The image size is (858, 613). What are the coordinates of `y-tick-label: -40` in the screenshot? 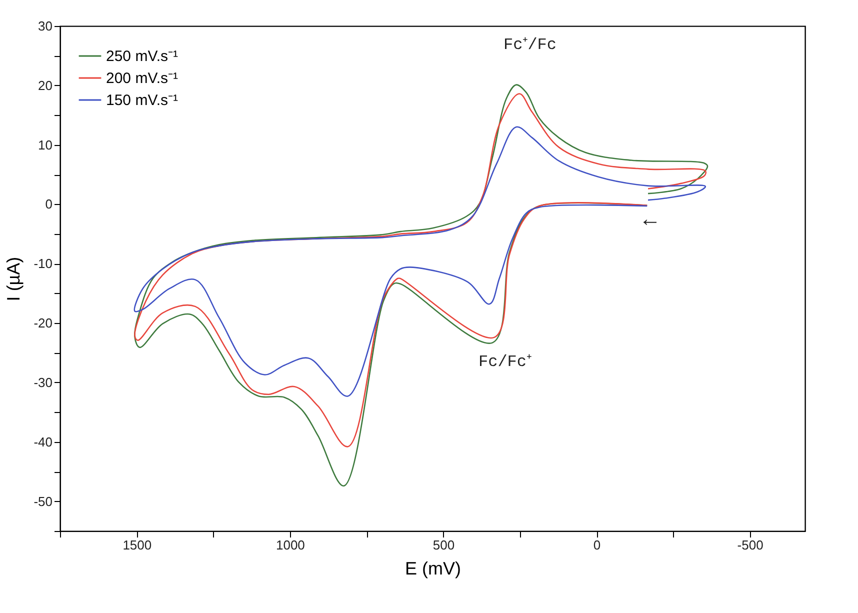 It's located at (43, 442).